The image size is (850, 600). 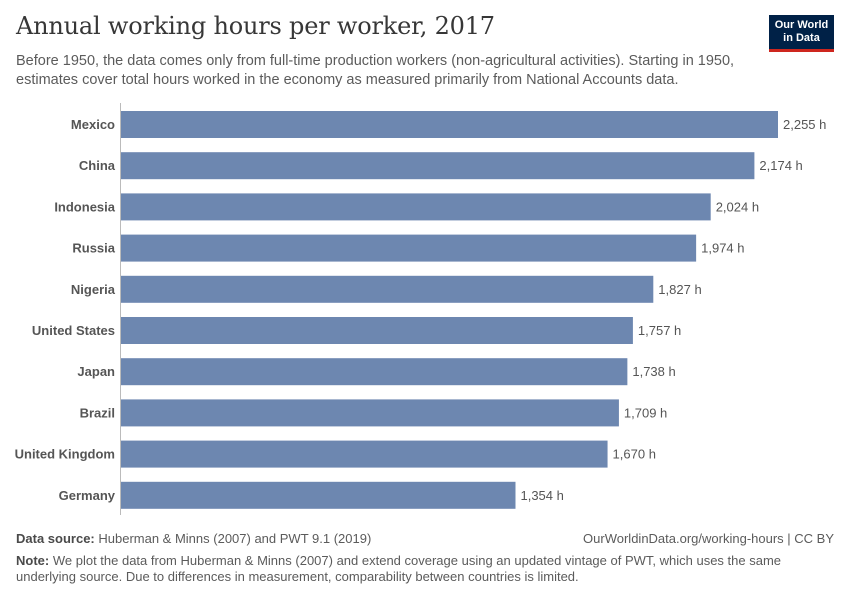 I want to click on value-label-japan: 1,738 h, so click(x=653, y=371).